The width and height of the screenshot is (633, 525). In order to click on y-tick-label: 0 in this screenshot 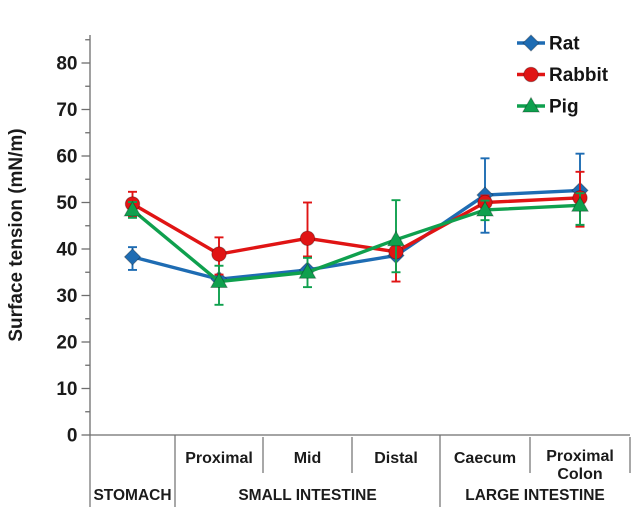, I will do `click(72, 436)`.